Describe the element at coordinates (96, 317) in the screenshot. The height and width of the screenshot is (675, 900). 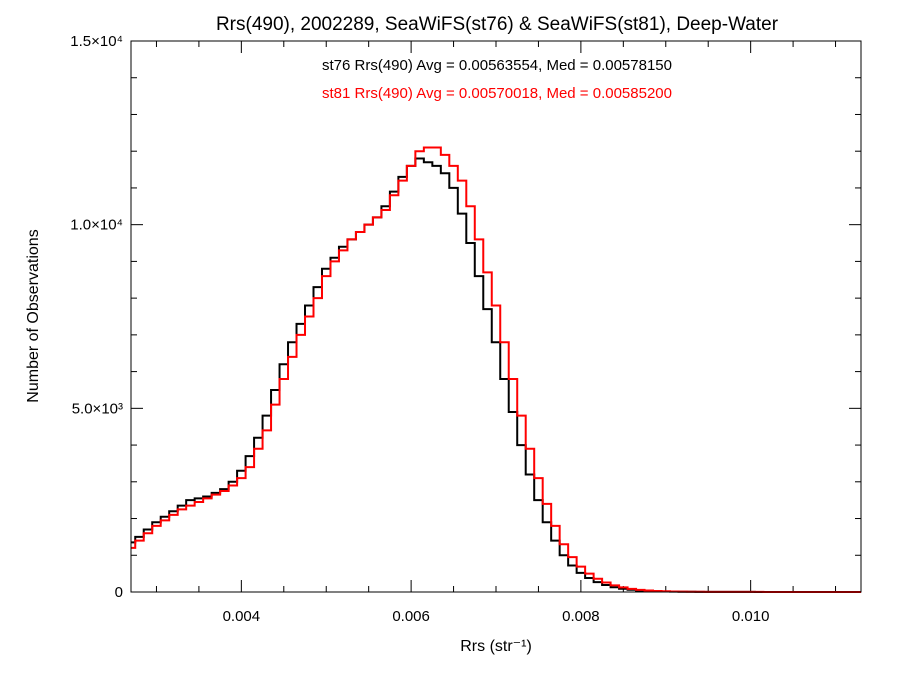
I see `y-tick-labels: 0 5.0×10³ 1.0×10⁴ 1.5×10⁴` at that location.